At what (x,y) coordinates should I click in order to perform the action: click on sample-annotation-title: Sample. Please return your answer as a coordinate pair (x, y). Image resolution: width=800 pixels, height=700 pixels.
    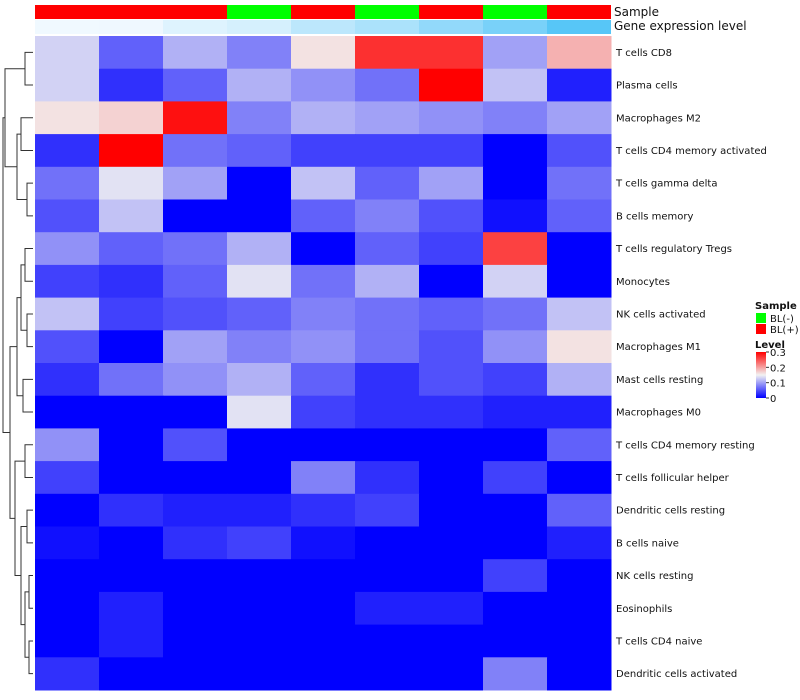
    Looking at the image, I should click on (636, 12).